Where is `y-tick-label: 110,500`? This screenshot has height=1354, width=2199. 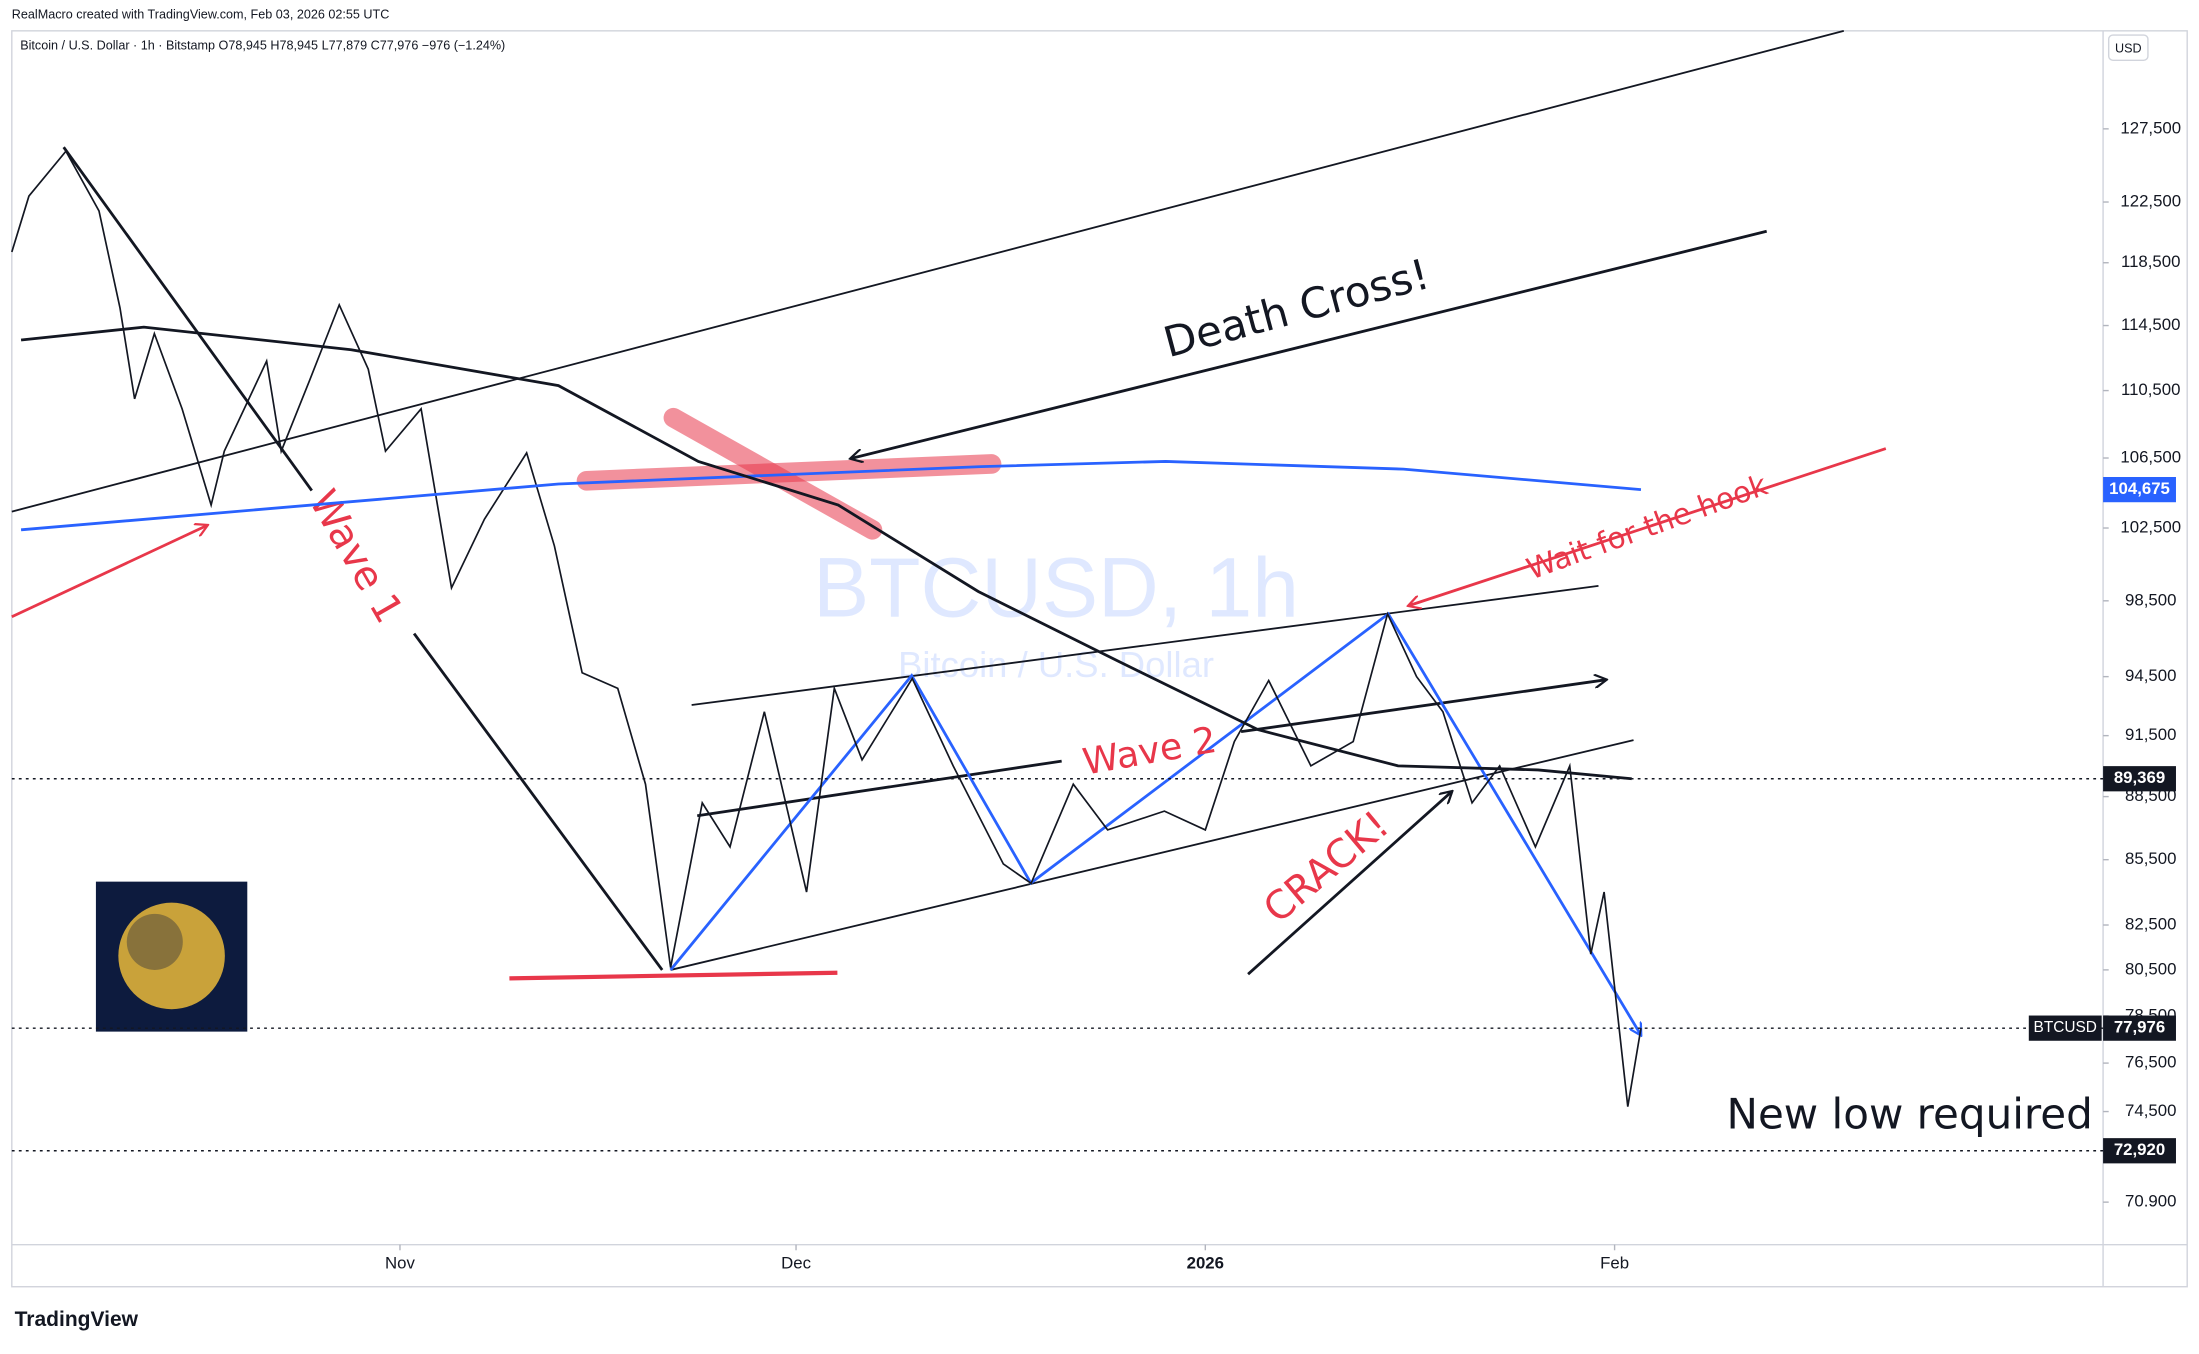 y-tick-label: 110,500 is located at coordinates (2150, 389).